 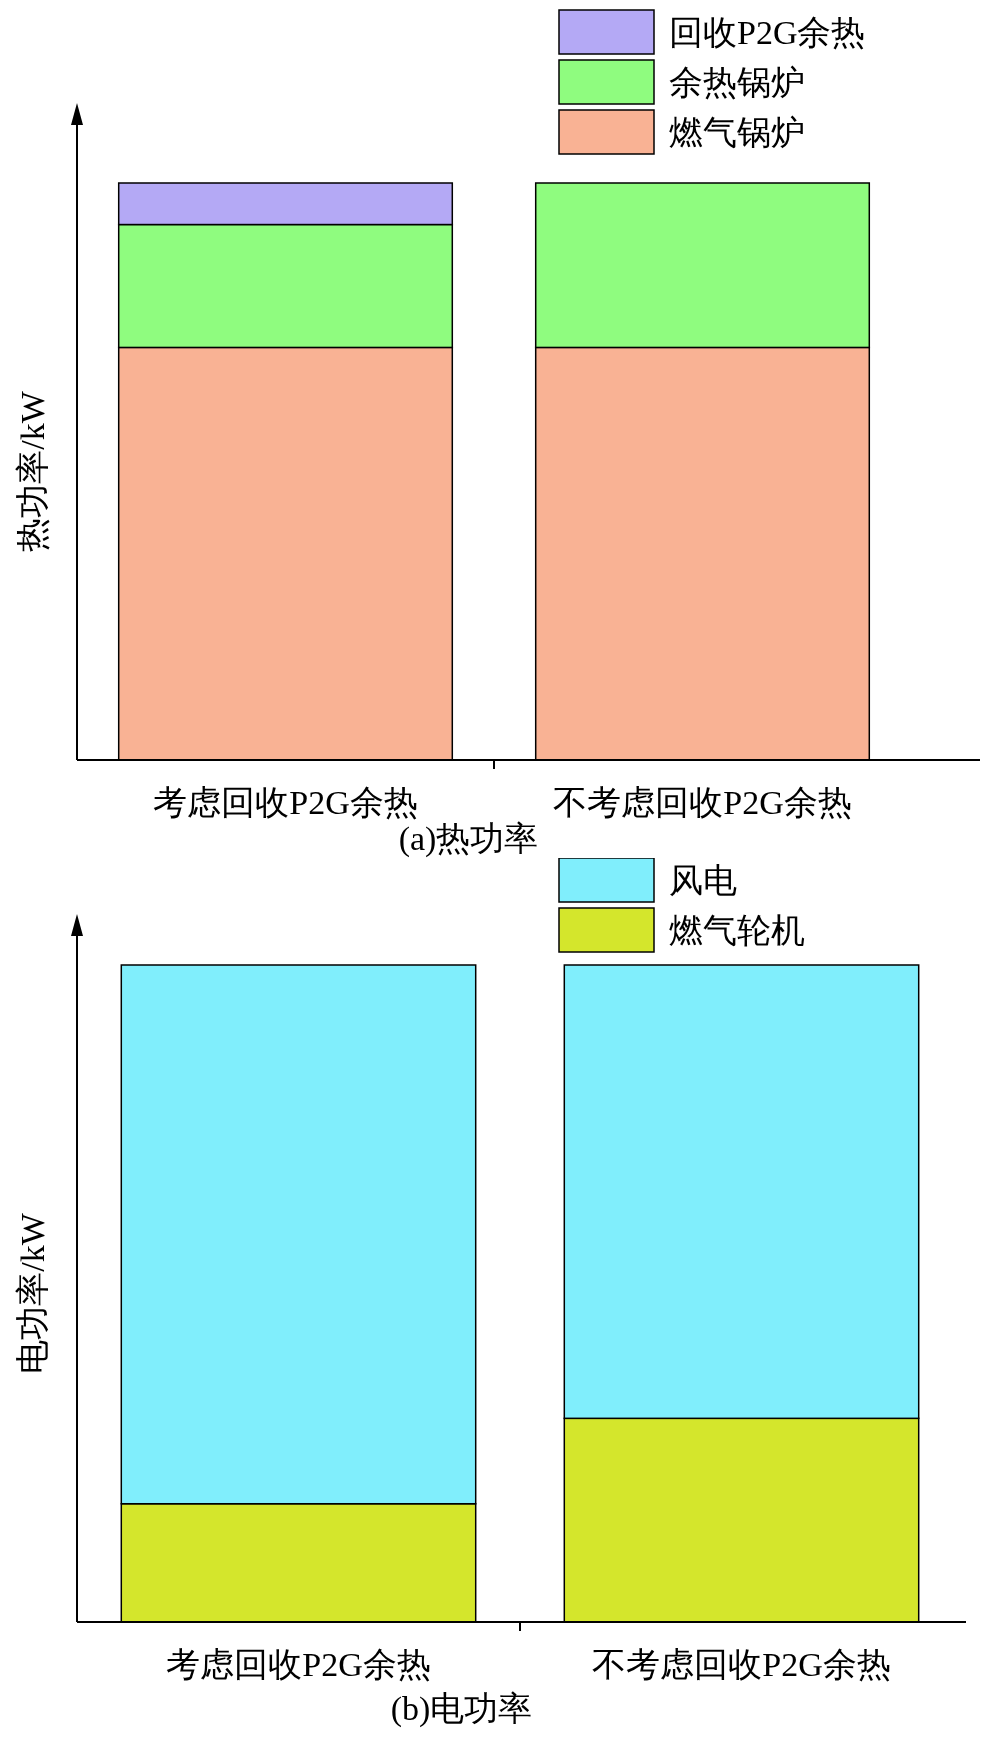 What do you see at coordinates (737, 930) in the screenshot?
I see `legend-label: 燃气轮机` at bounding box center [737, 930].